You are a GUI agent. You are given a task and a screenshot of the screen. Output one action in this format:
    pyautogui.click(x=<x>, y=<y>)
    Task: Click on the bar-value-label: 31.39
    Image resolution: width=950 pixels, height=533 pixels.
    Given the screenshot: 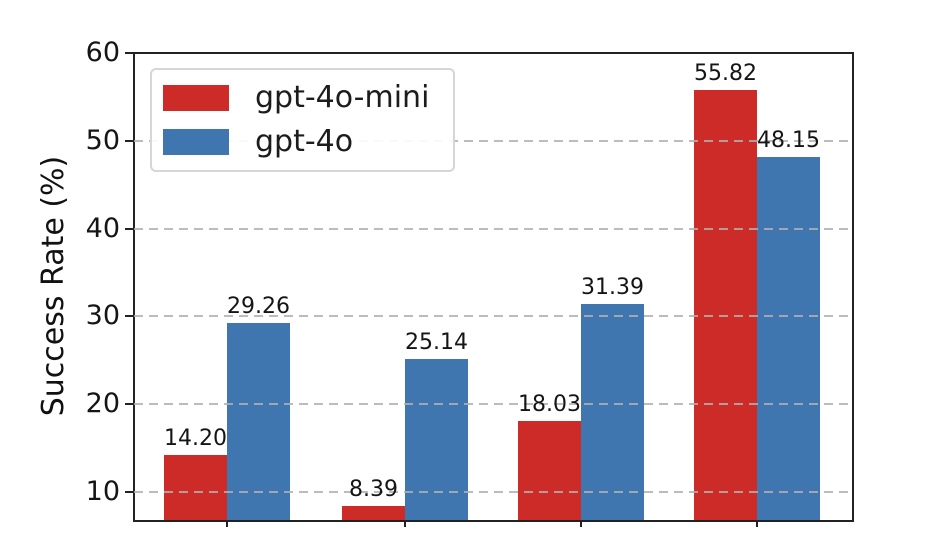 What is the action you would take?
    pyautogui.click(x=612, y=288)
    